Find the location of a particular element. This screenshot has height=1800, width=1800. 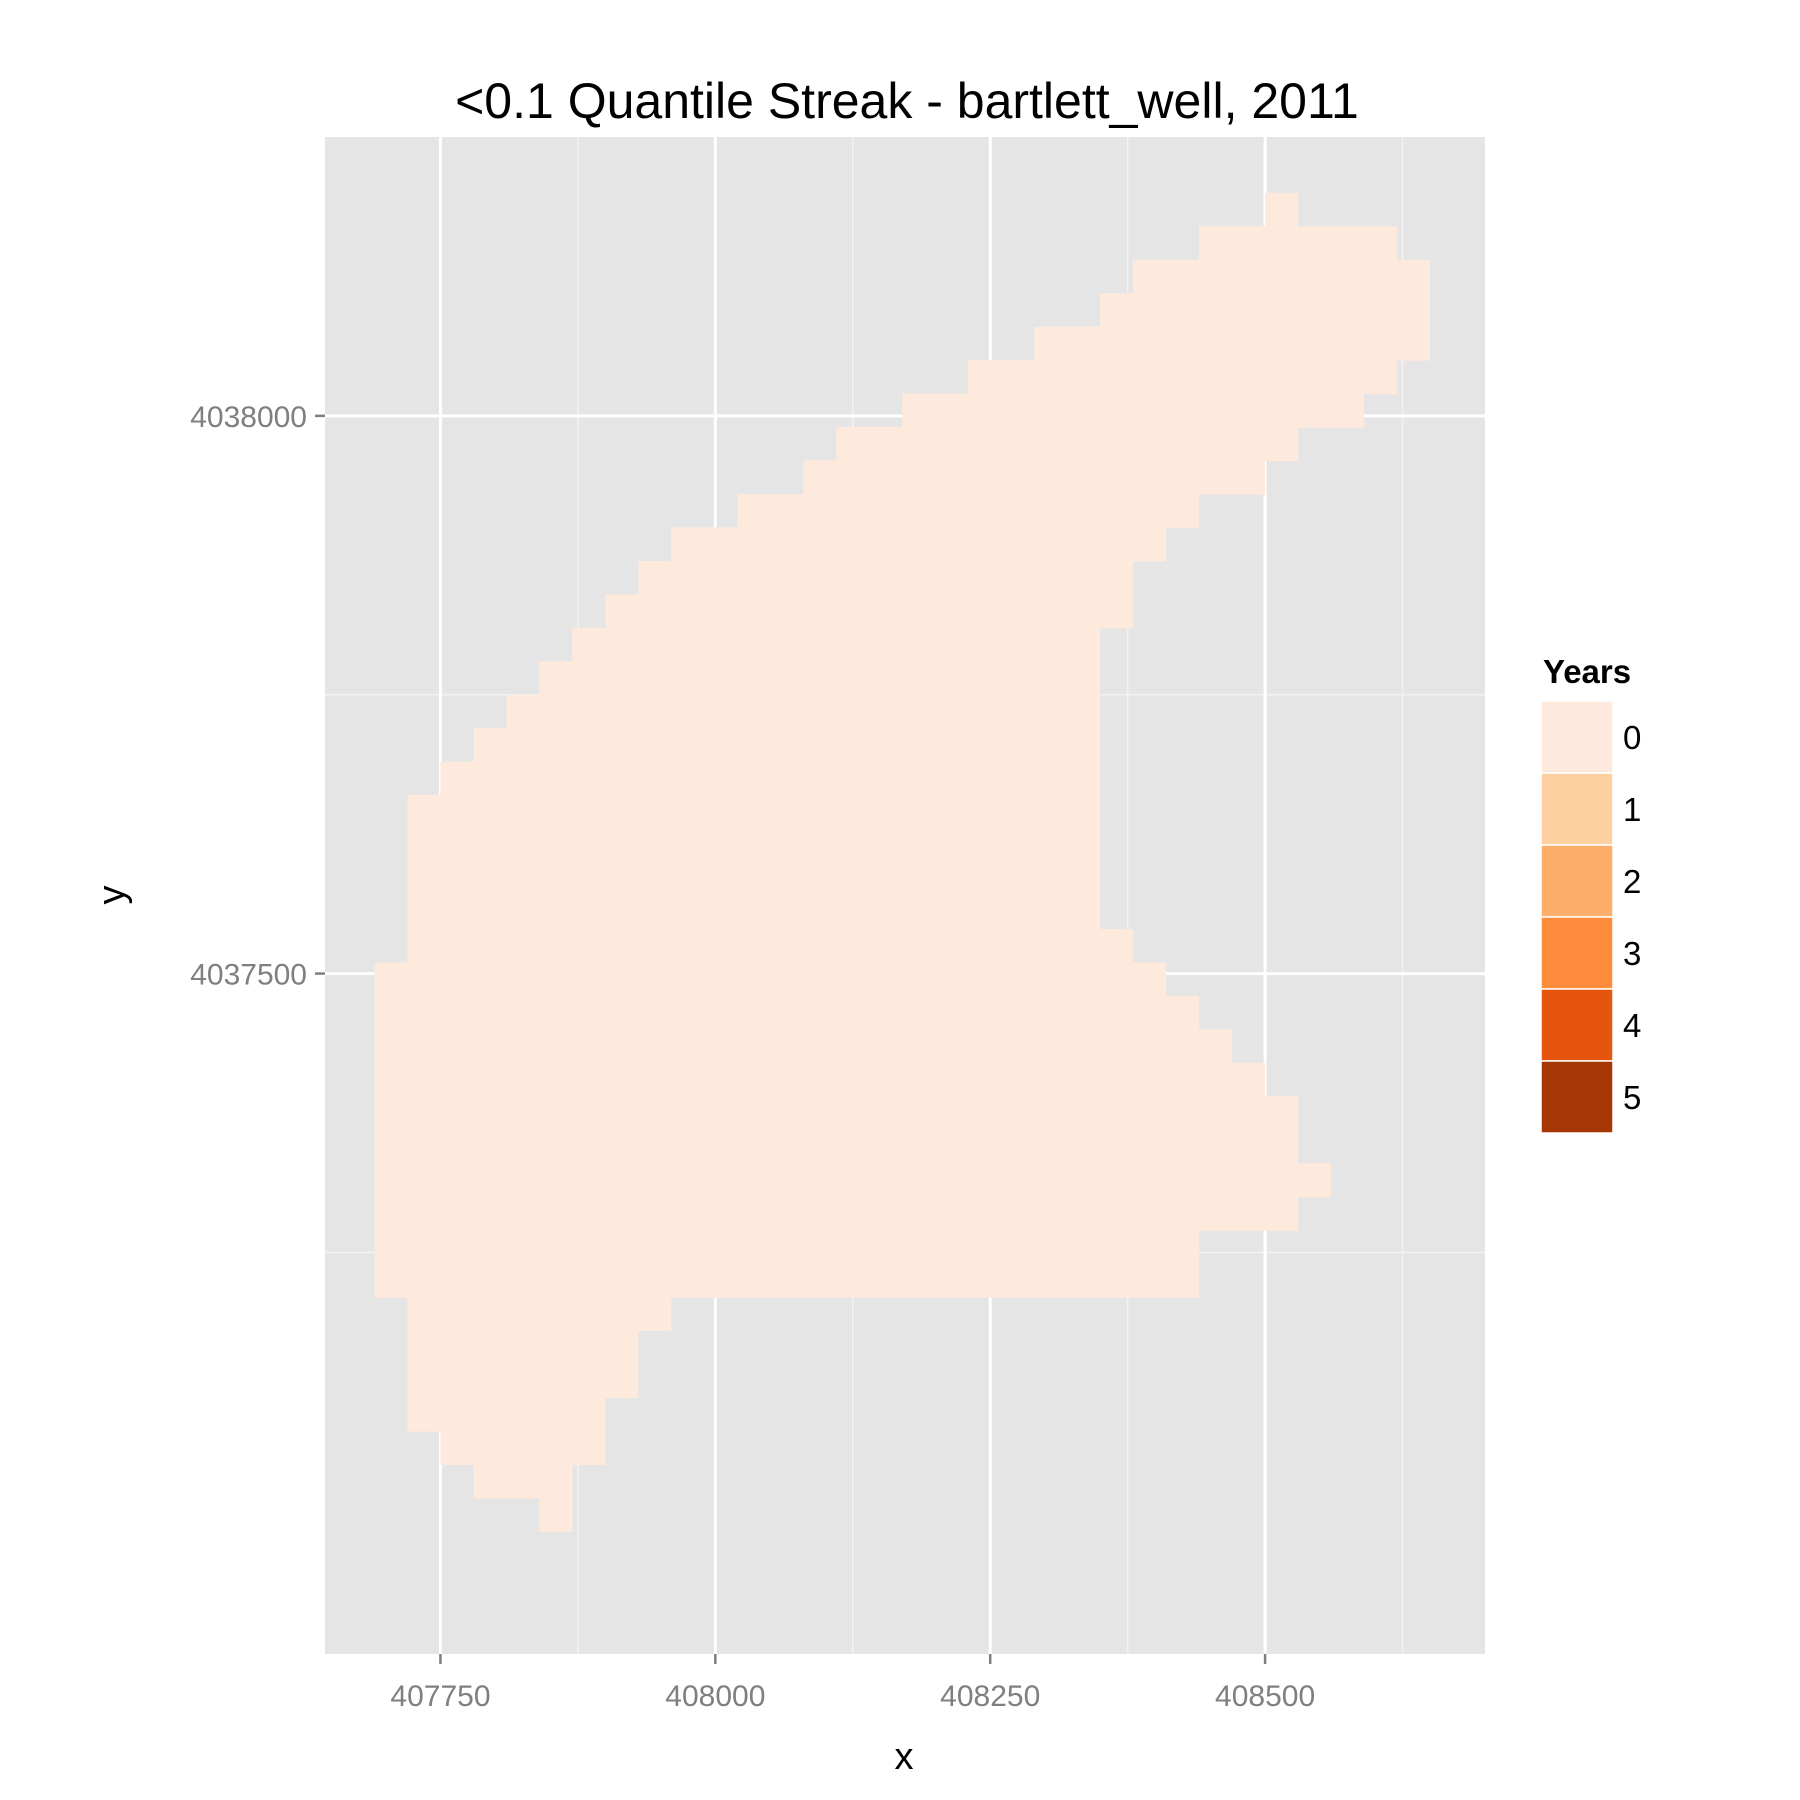

y-tick-label: 4037500 is located at coordinates (248, 975).